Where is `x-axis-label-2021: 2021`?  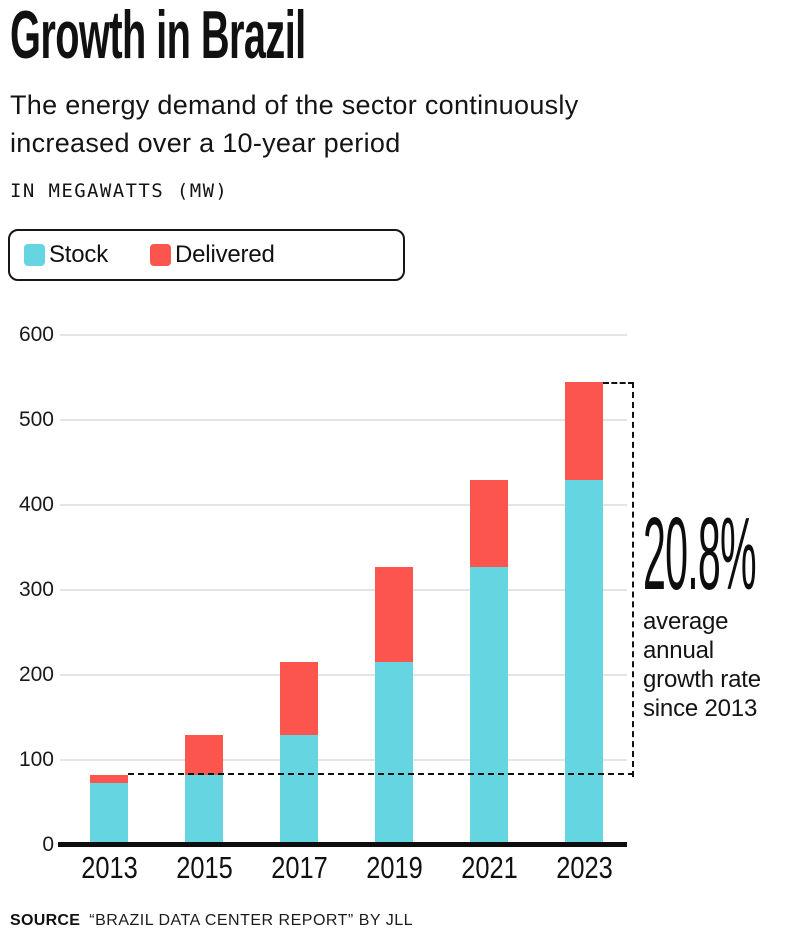
x-axis-label-2021: 2021 is located at coordinates (489, 867).